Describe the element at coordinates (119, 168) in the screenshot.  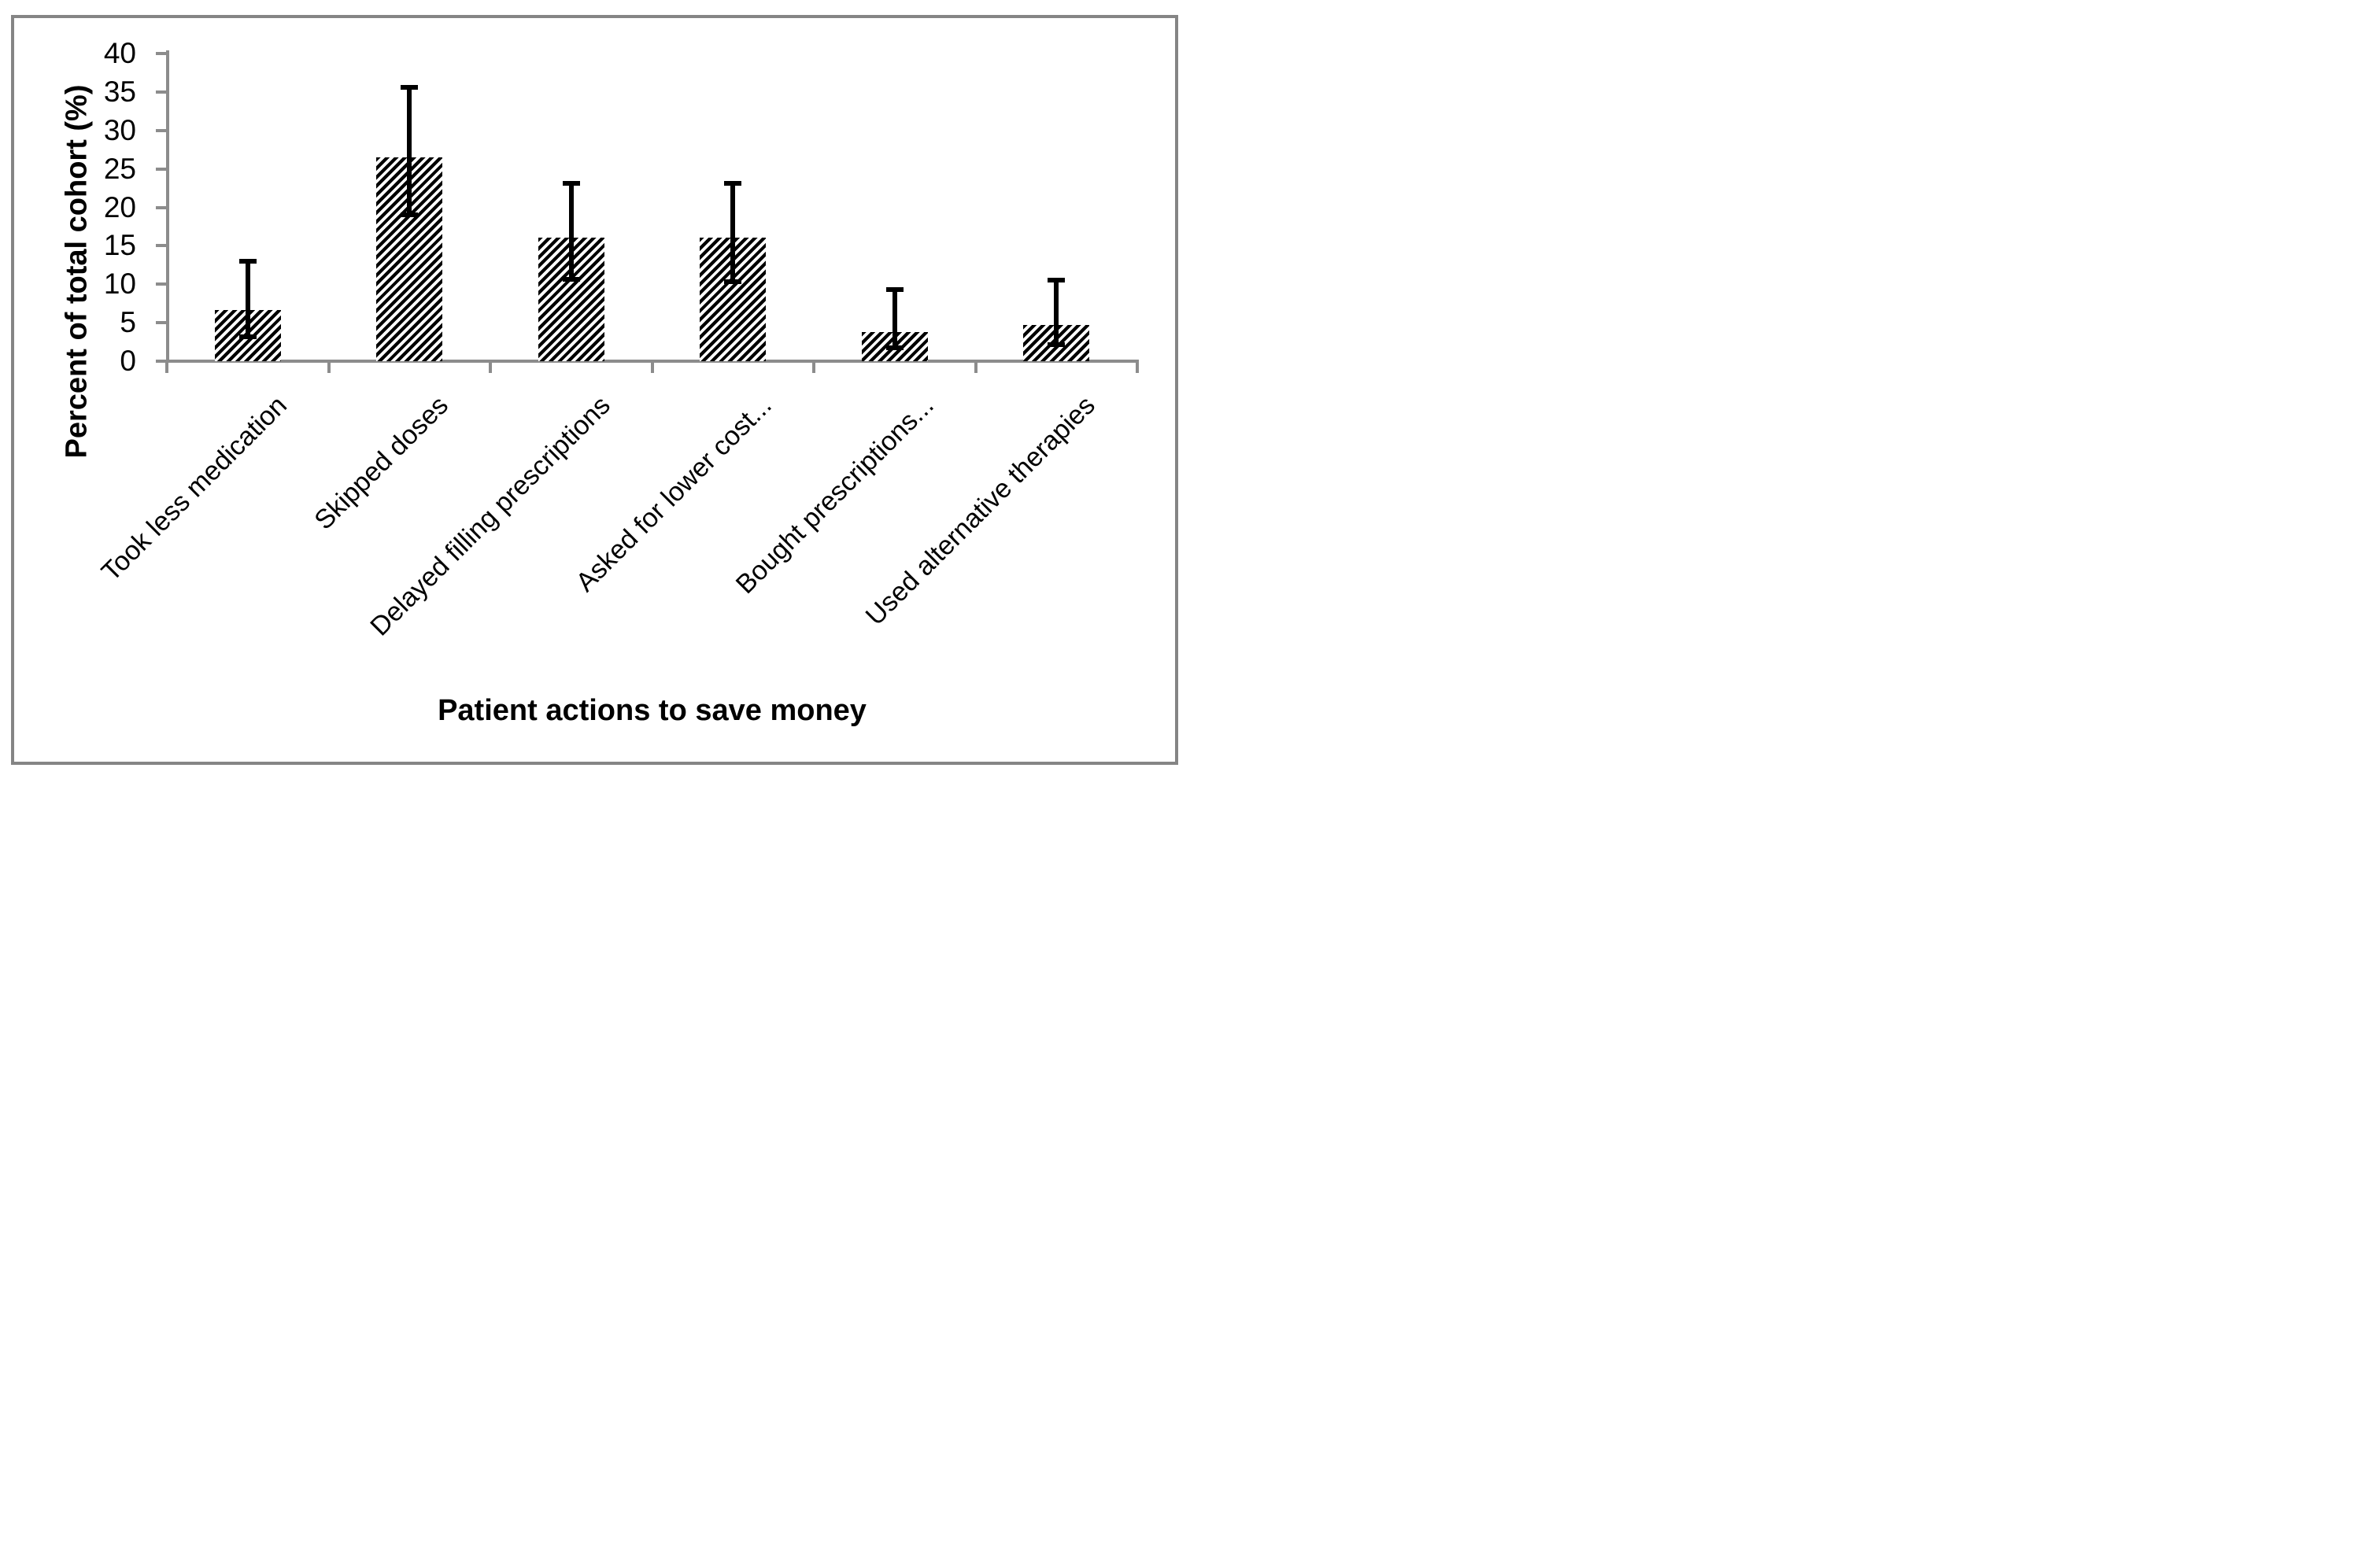
I see `y-tick-label: 25` at that location.